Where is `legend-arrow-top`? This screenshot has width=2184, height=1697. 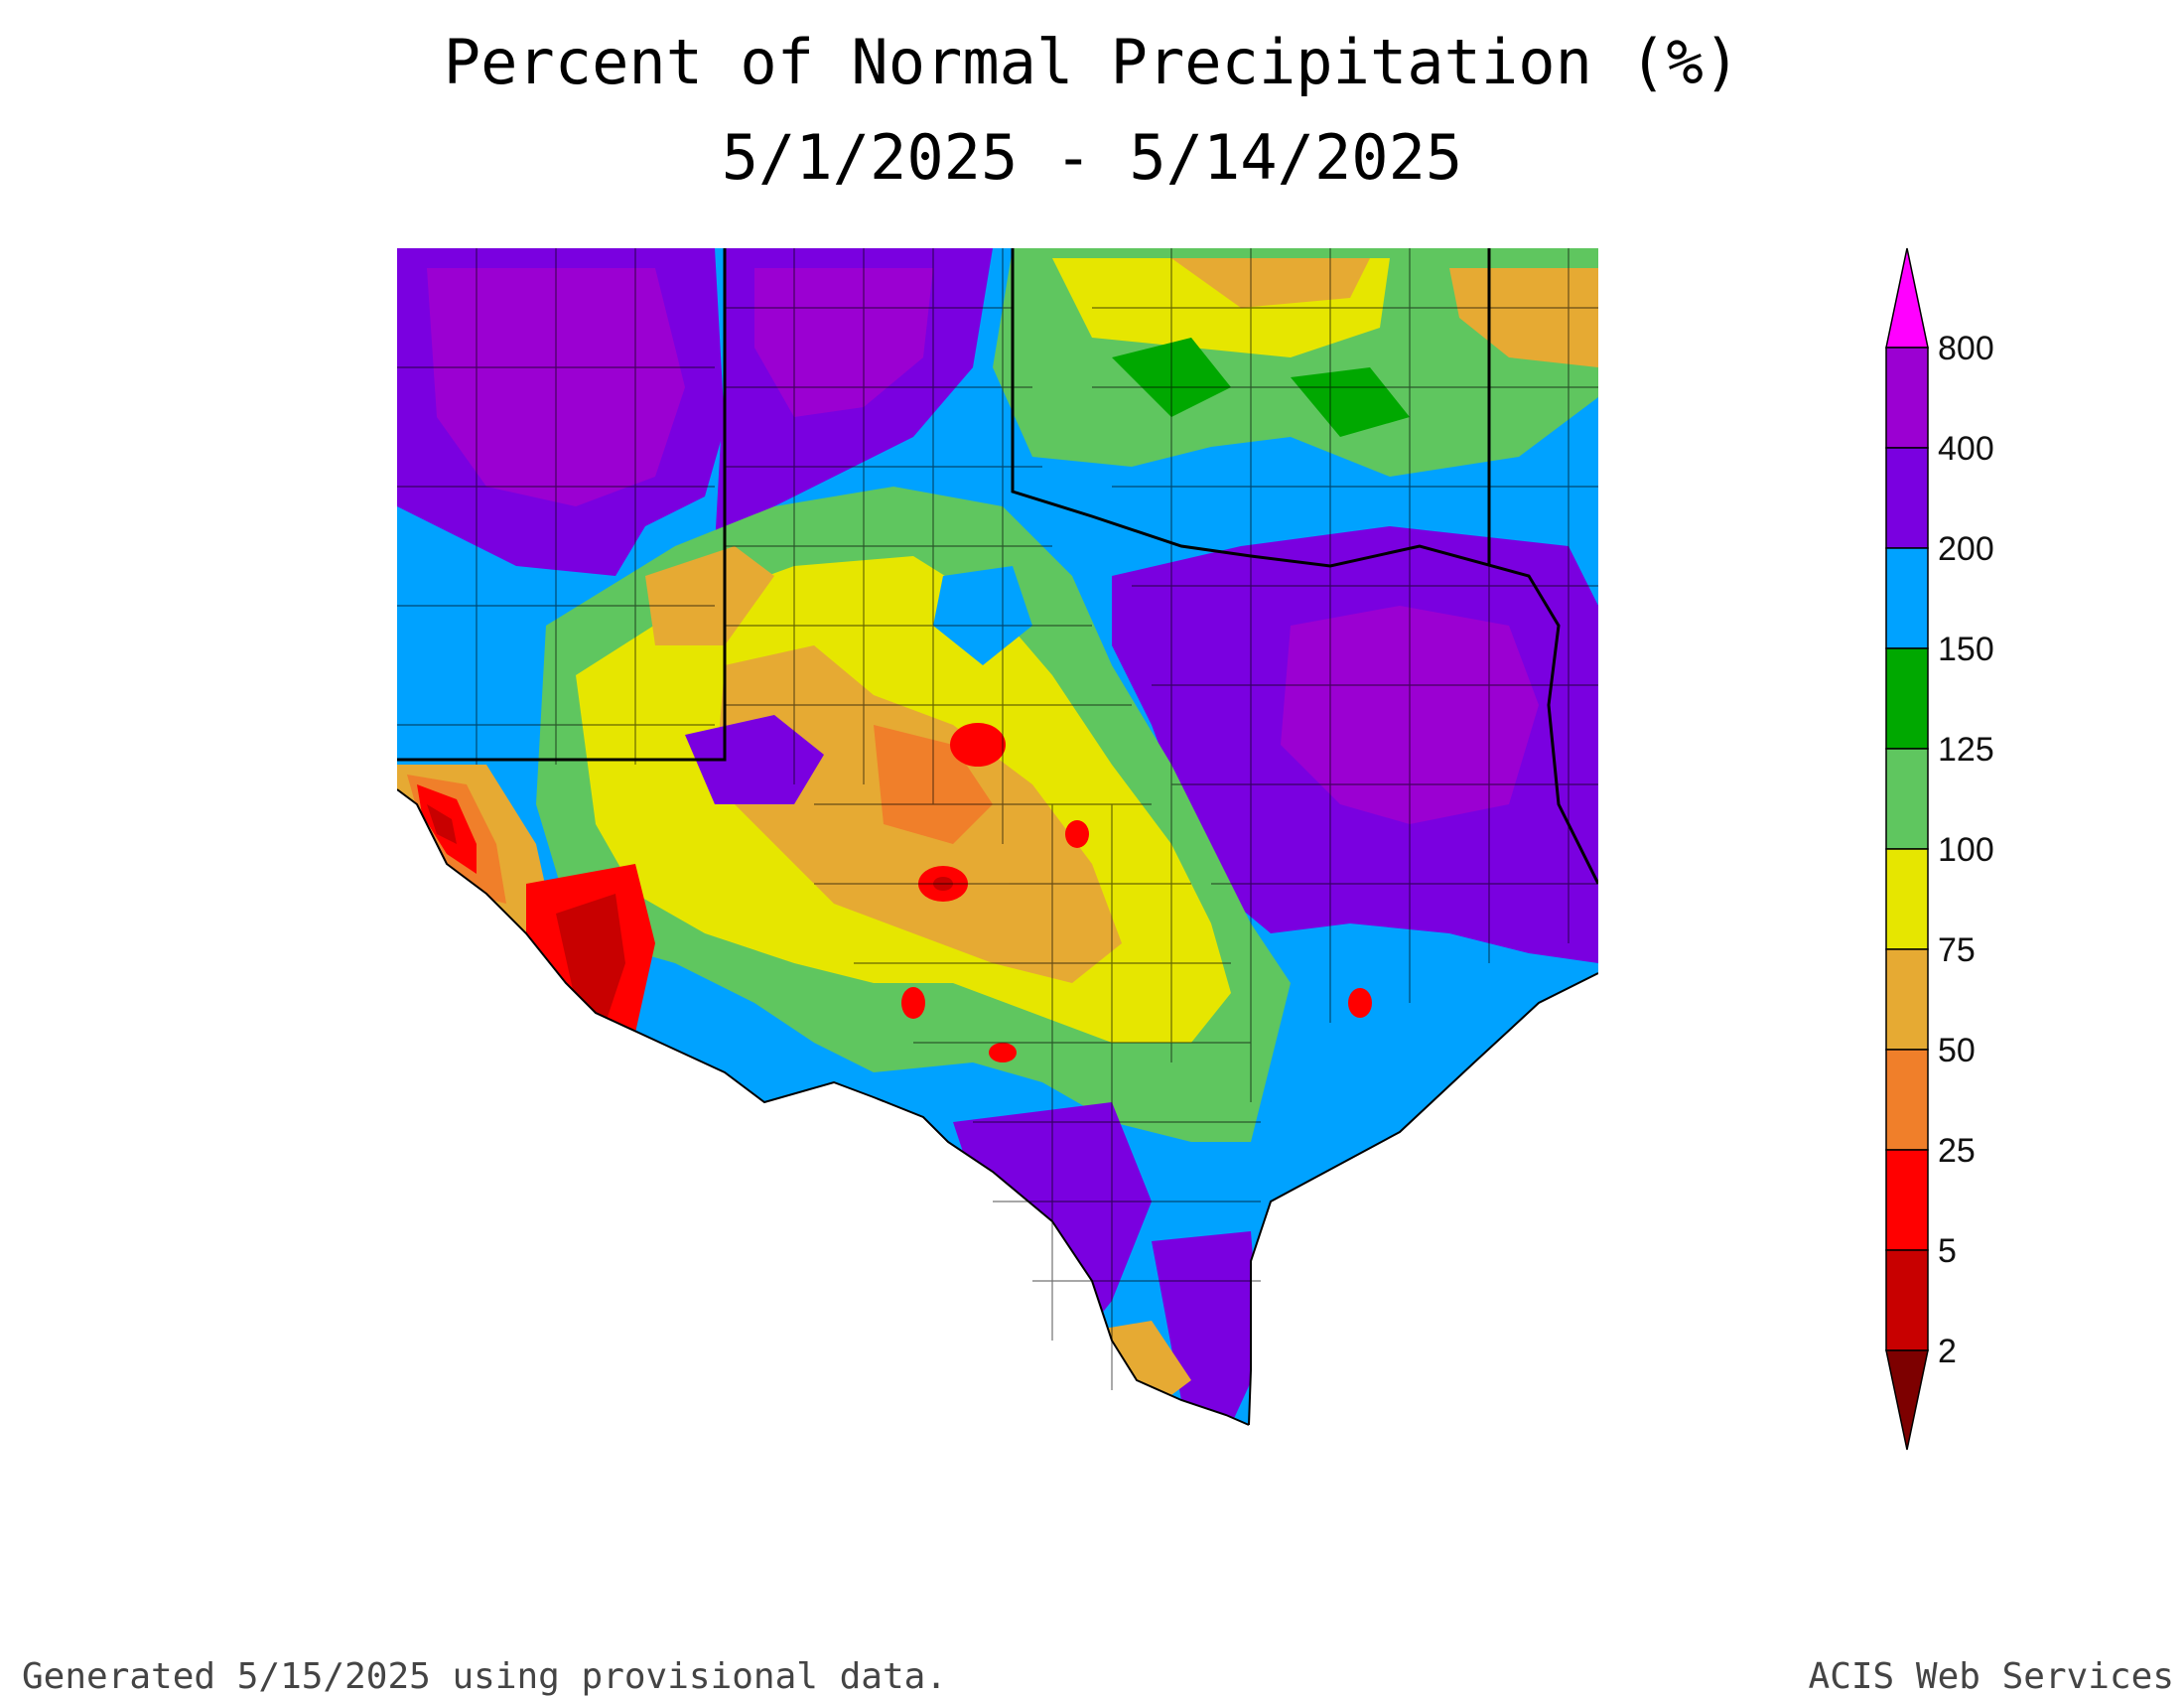 legend-arrow-top is located at coordinates (1907, 298).